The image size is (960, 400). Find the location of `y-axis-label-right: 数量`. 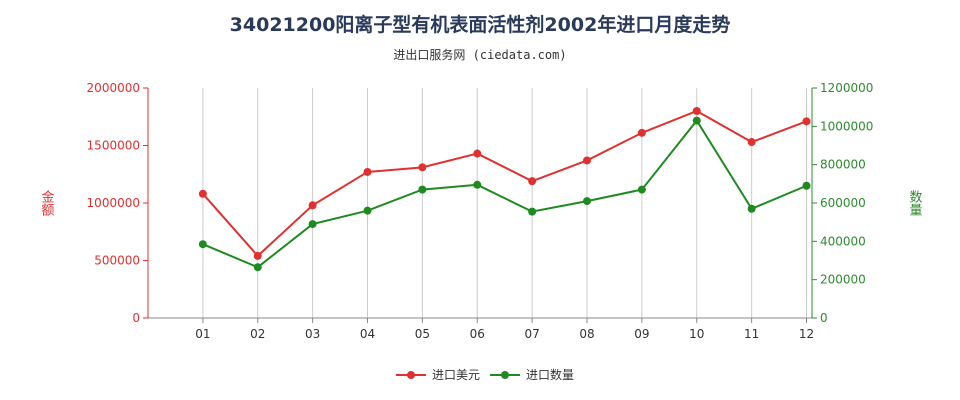

y-axis-label-right: 数量 is located at coordinates (915, 203).